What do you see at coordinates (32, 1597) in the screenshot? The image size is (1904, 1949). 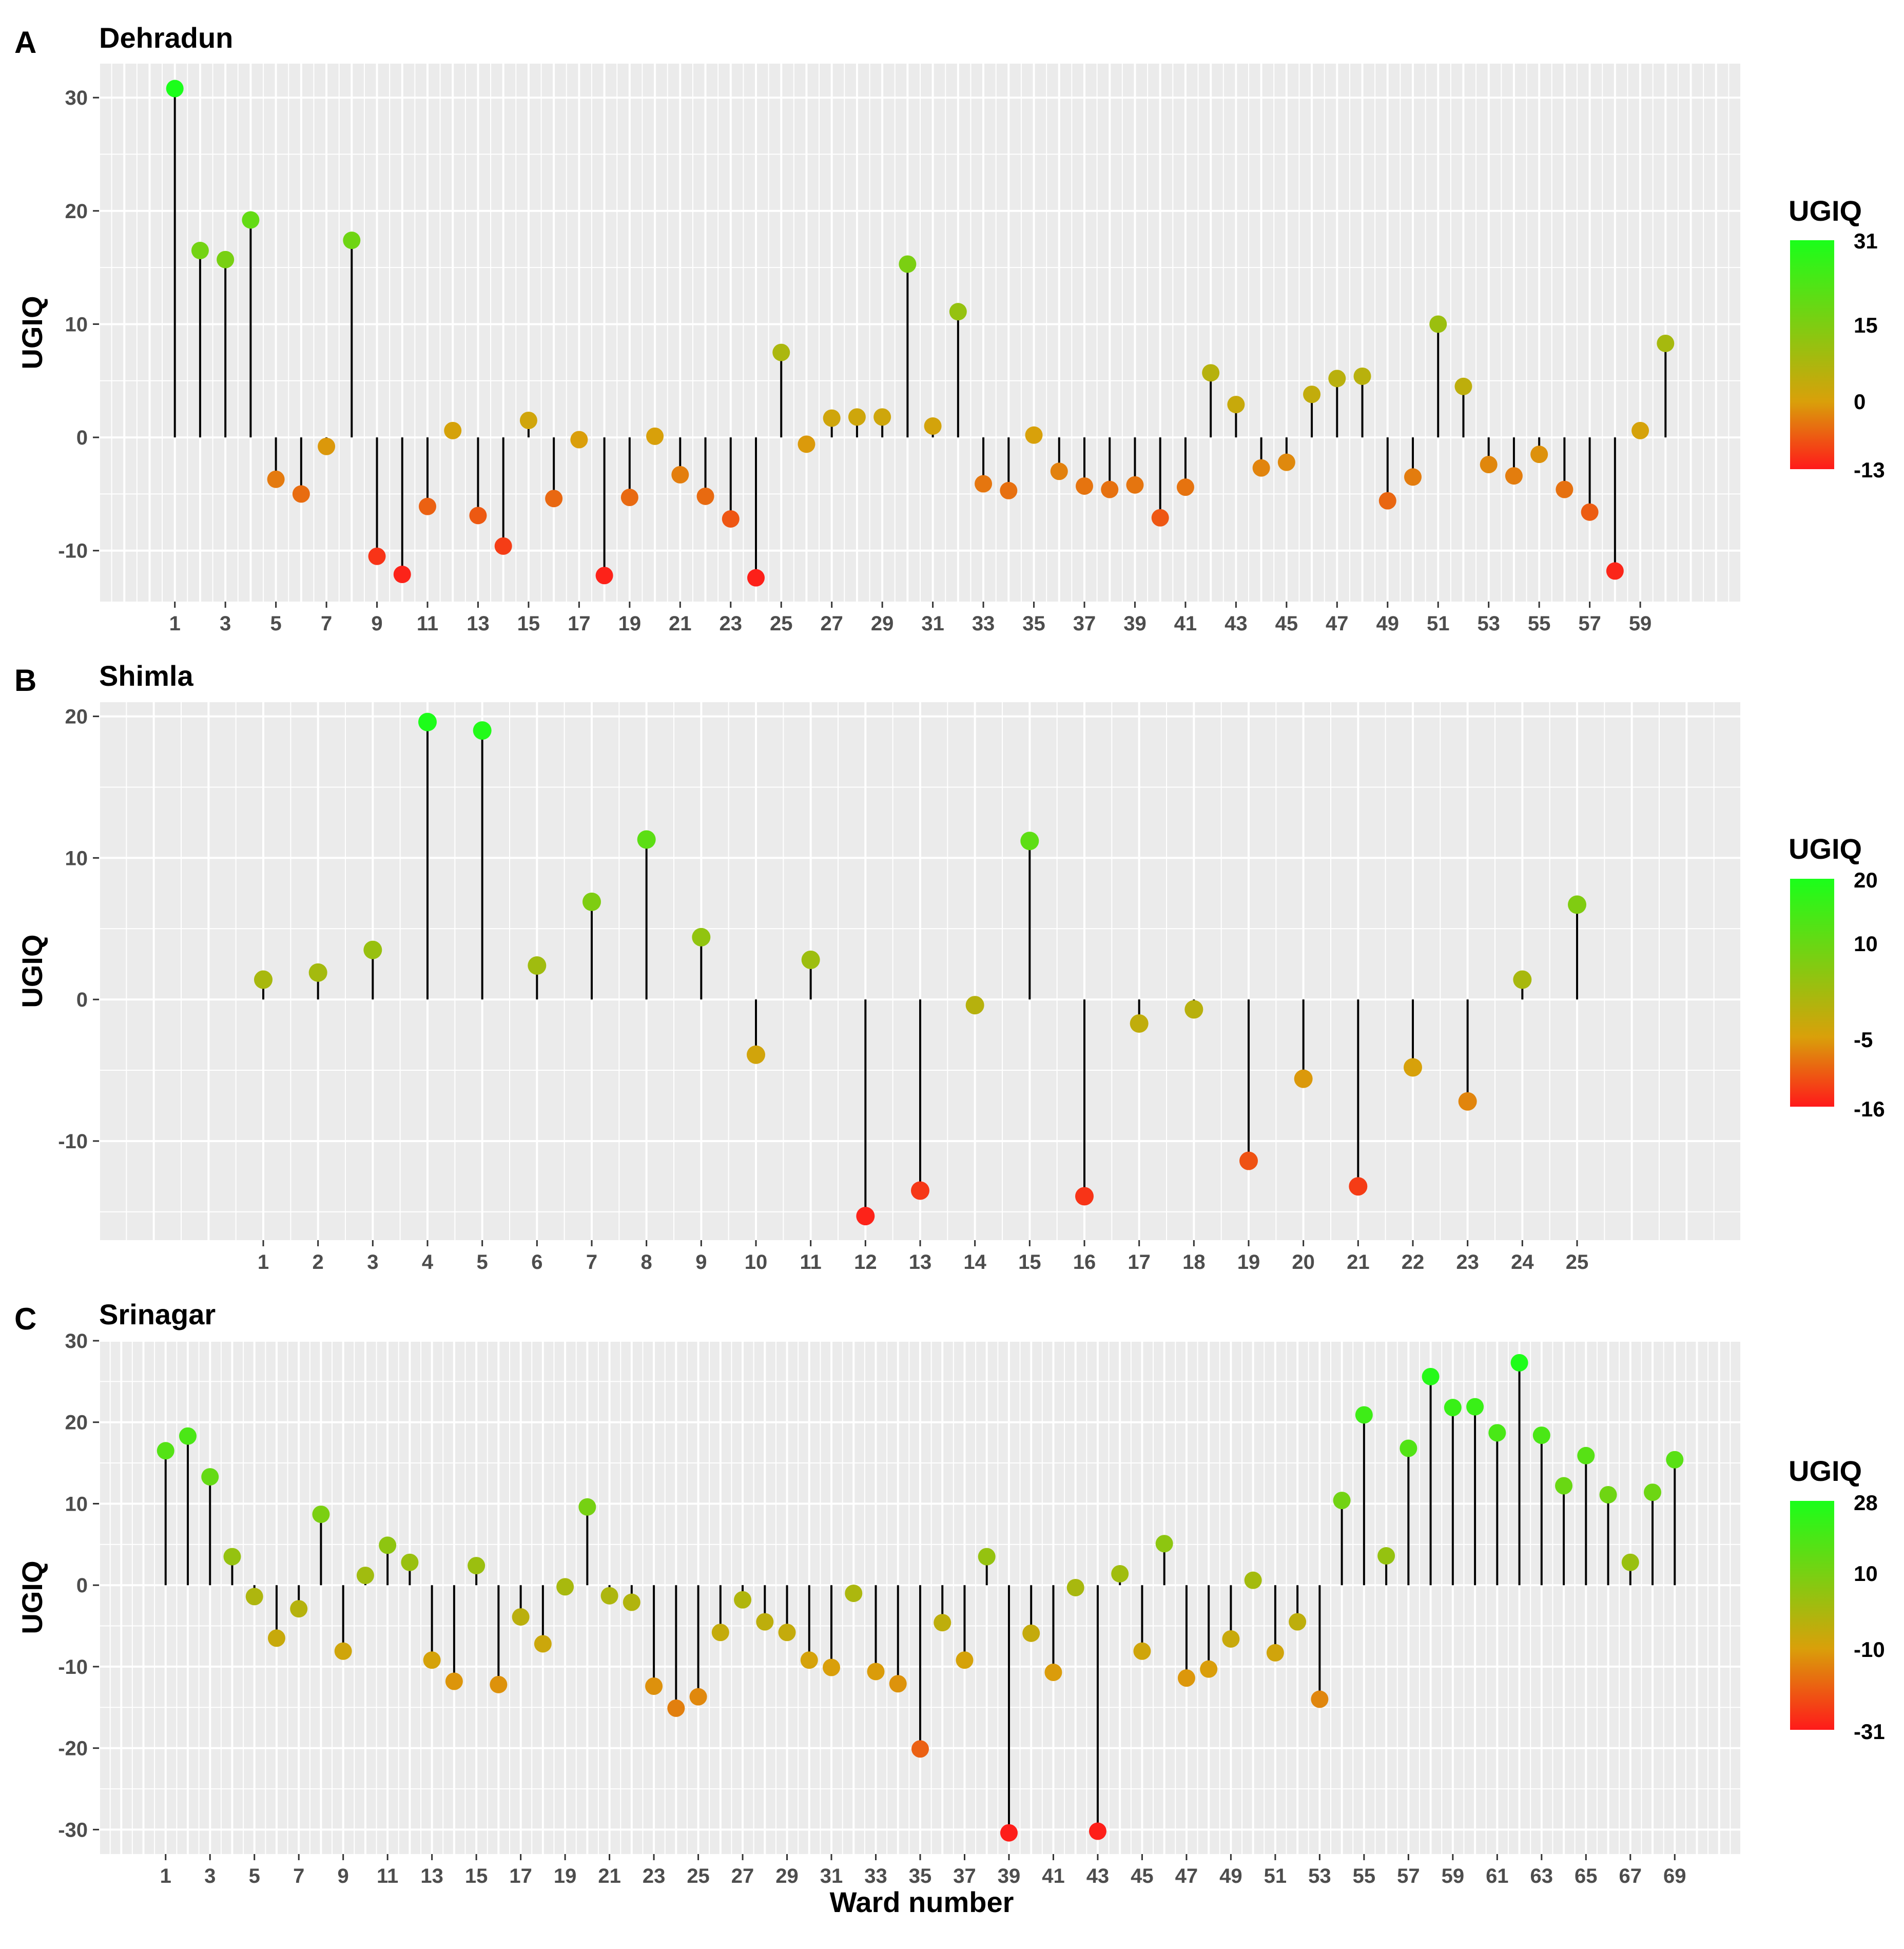 I see `y-axis-label-c: UGIQ` at bounding box center [32, 1597].